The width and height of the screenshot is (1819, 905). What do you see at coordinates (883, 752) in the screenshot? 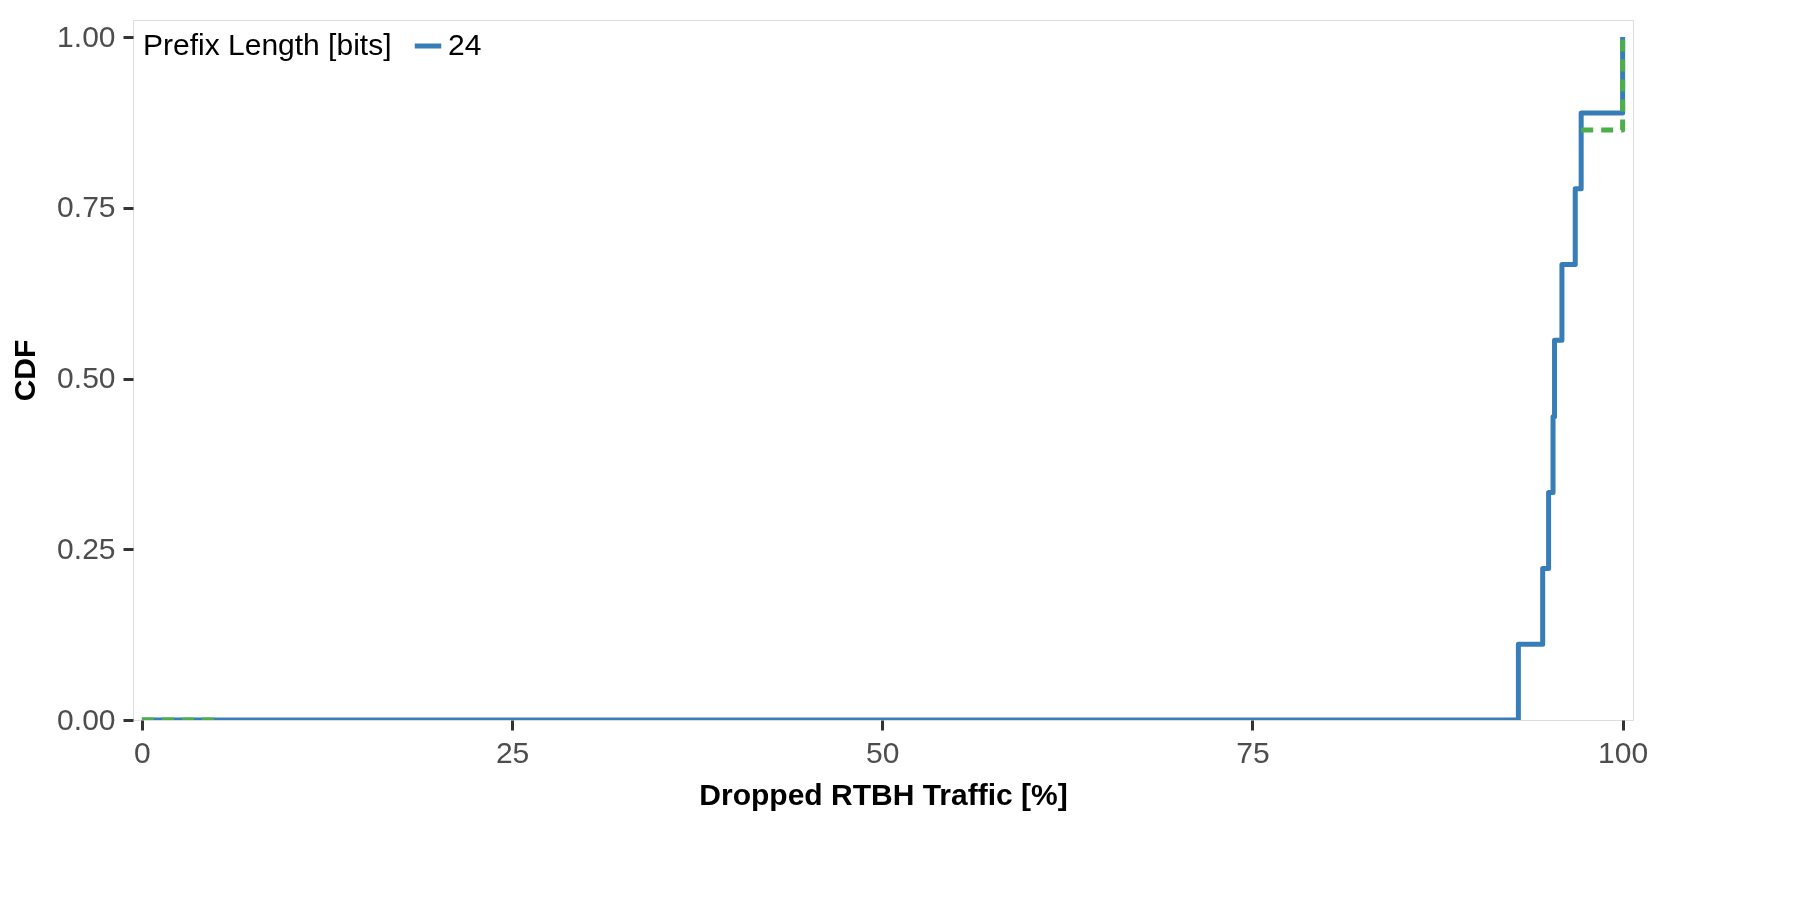
I see `x-tick-label: 50` at bounding box center [883, 752].